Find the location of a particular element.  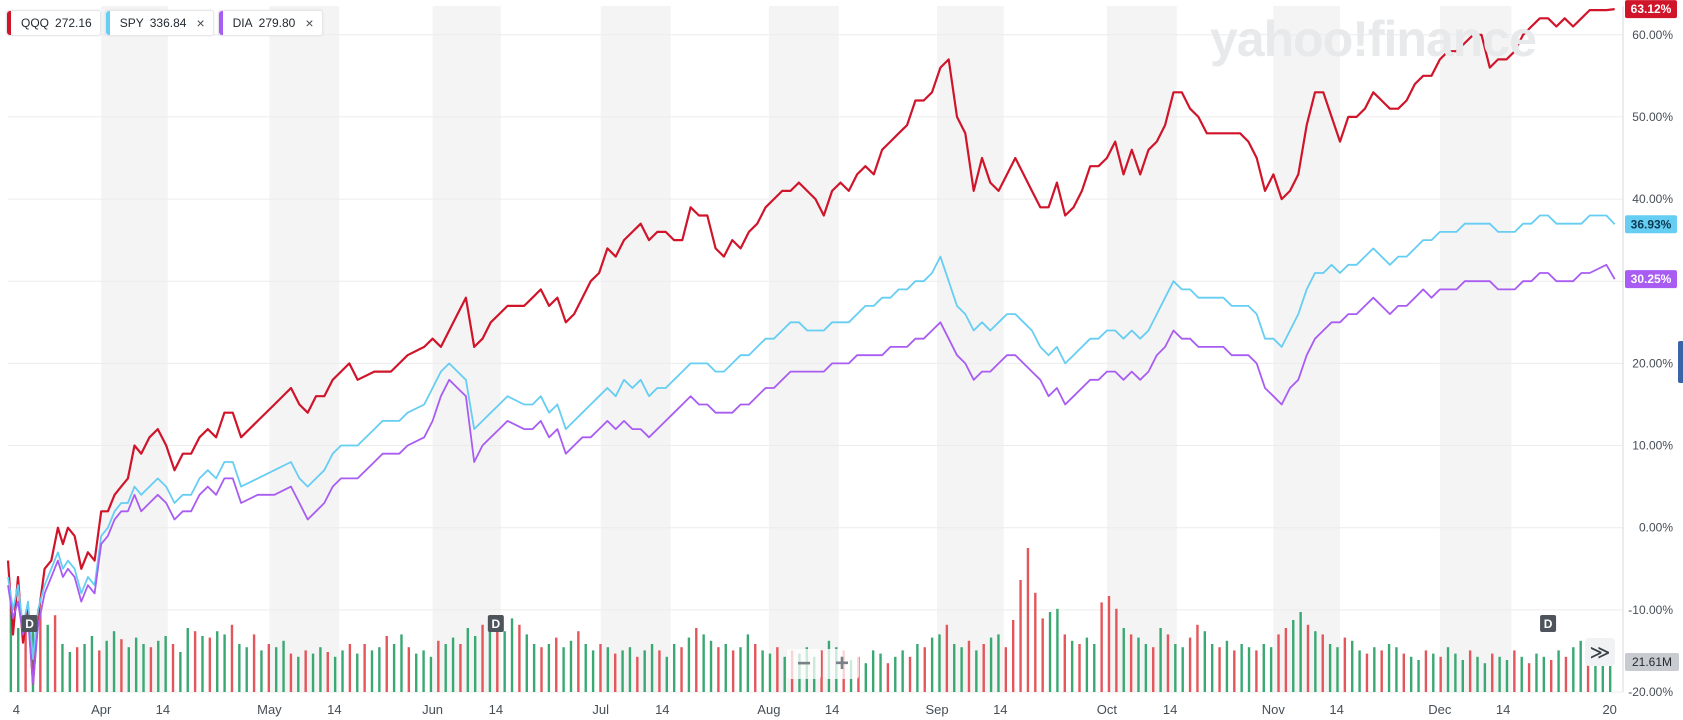

x-tick-label: Sep is located at coordinates (936, 709).